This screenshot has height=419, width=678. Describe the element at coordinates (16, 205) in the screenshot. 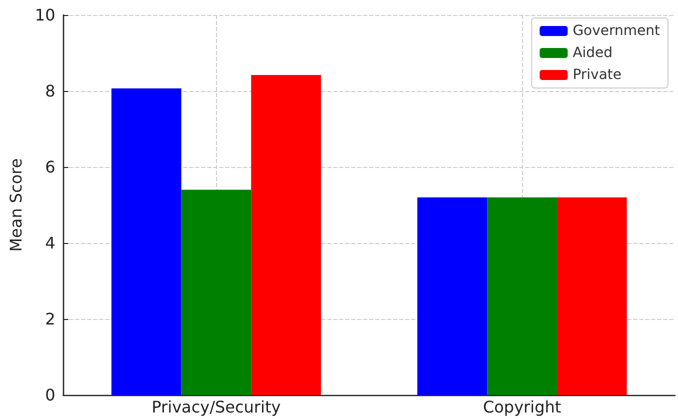

I see `y-axis-title: Mean Score` at that location.